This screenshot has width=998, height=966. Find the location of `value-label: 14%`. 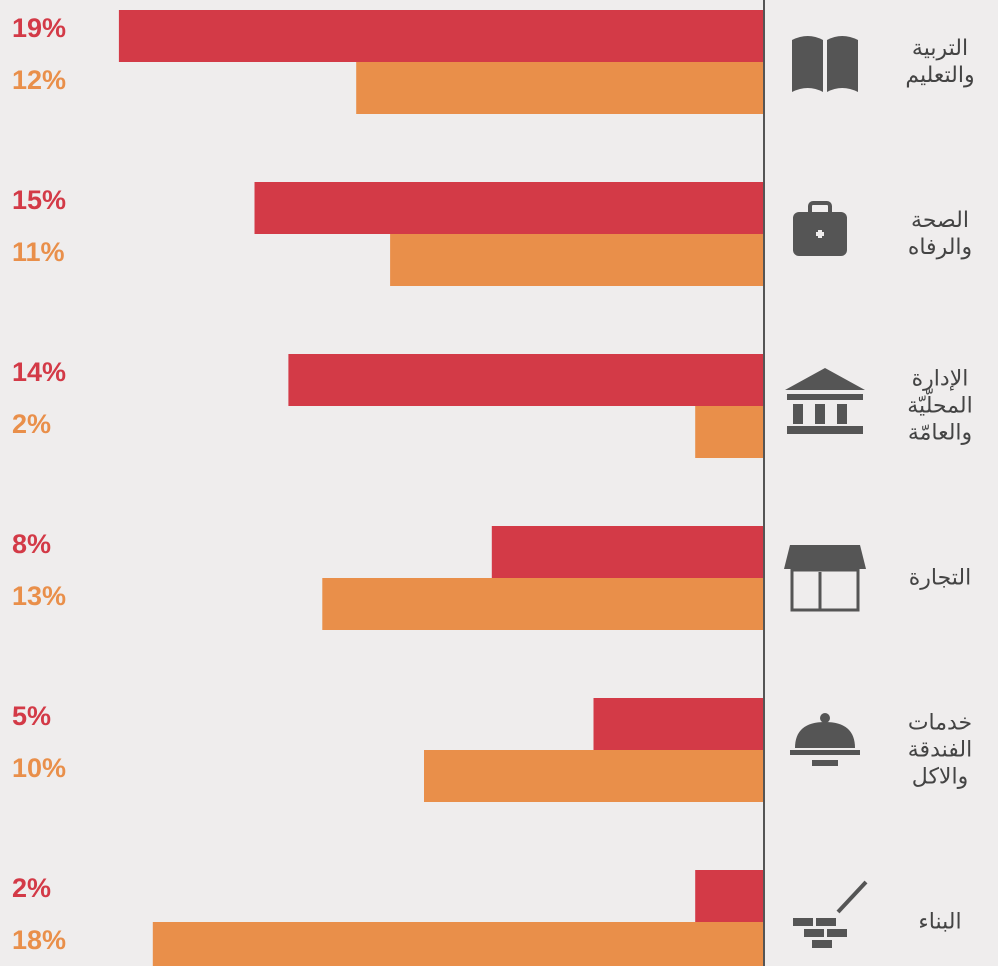

value-label: 14% is located at coordinates (39, 372).